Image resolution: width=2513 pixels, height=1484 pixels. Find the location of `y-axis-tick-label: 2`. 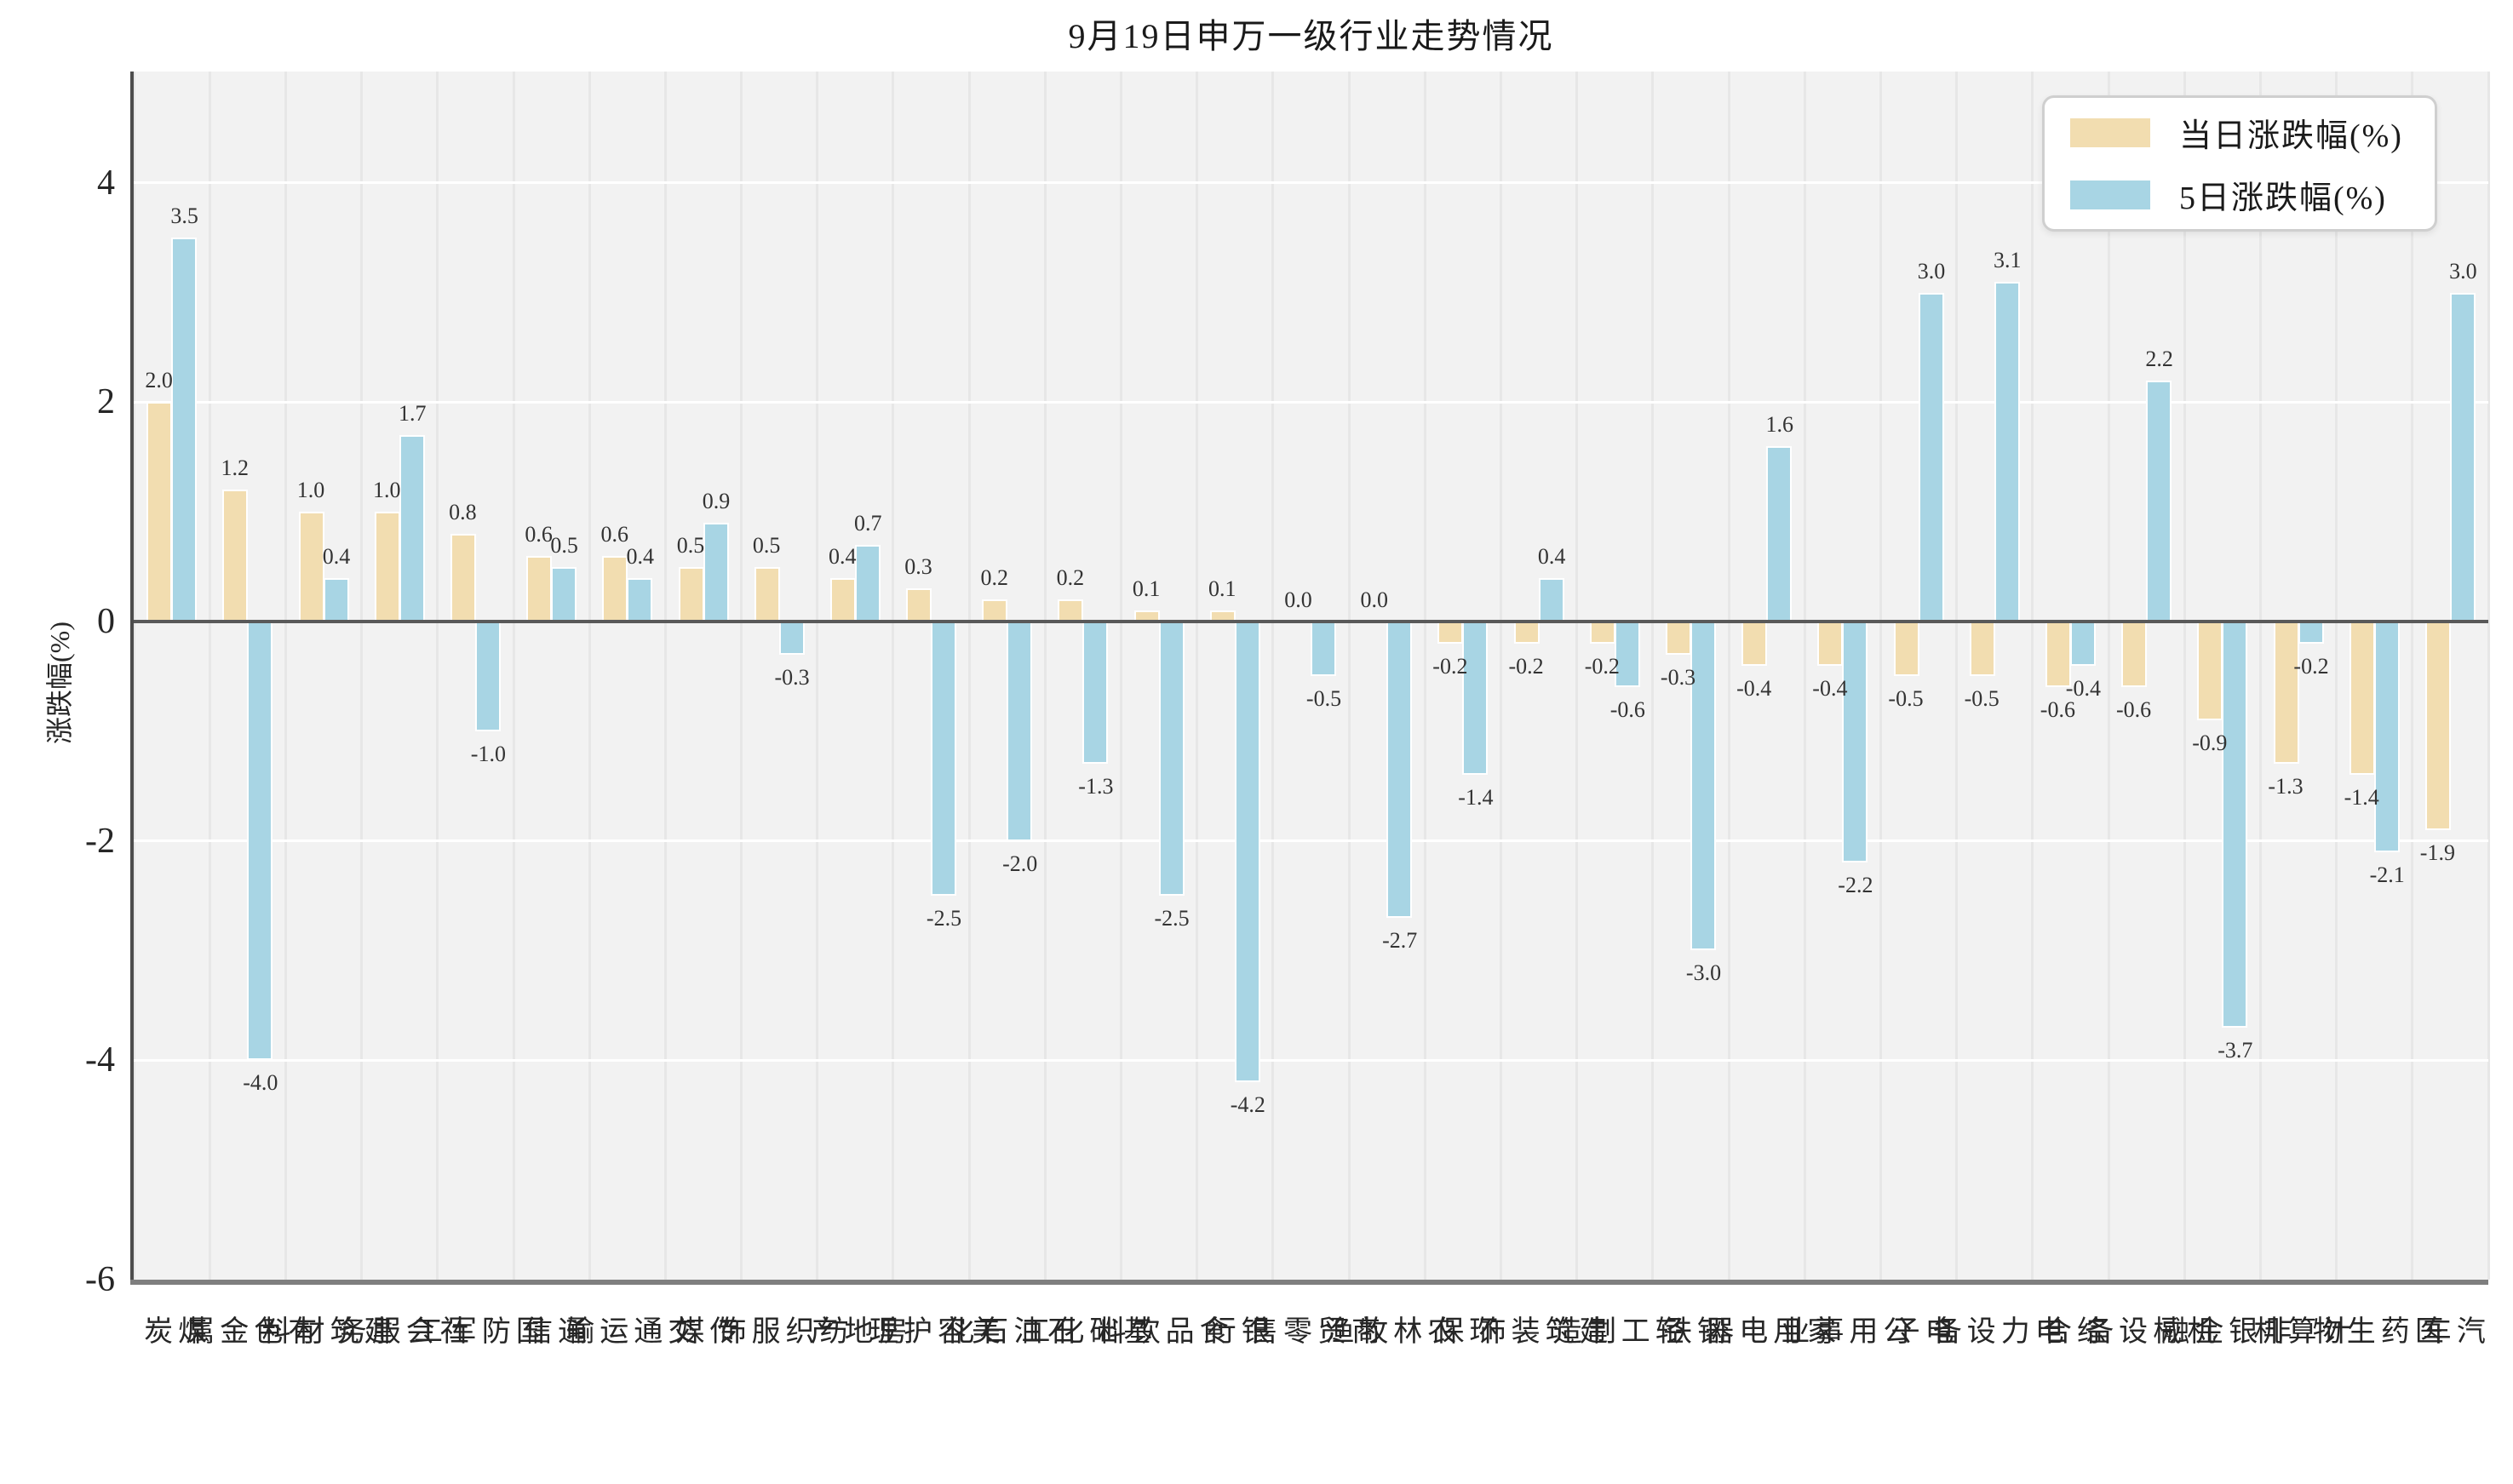

y-axis-tick-label: 2 is located at coordinates (106, 402).